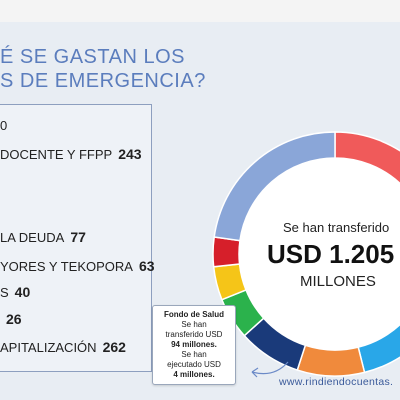  What do you see at coordinates (4, 292) in the screenshot?
I see `list-item-label: S` at bounding box center [4, 292].